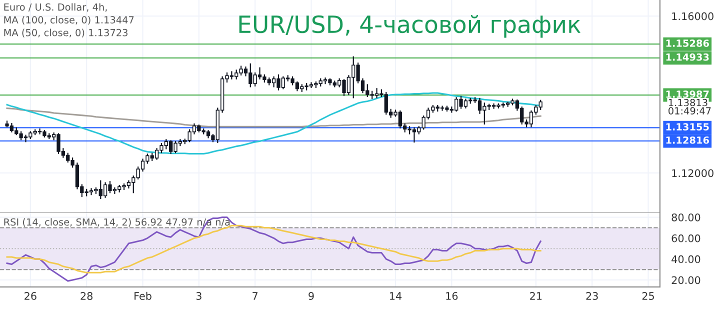 The width and height of the screenshot is (715, 329). What do you see at coordinates (143, 296) in the screenshot?
I see `x-tick-label: Feb` at bounding box center [143, 296].